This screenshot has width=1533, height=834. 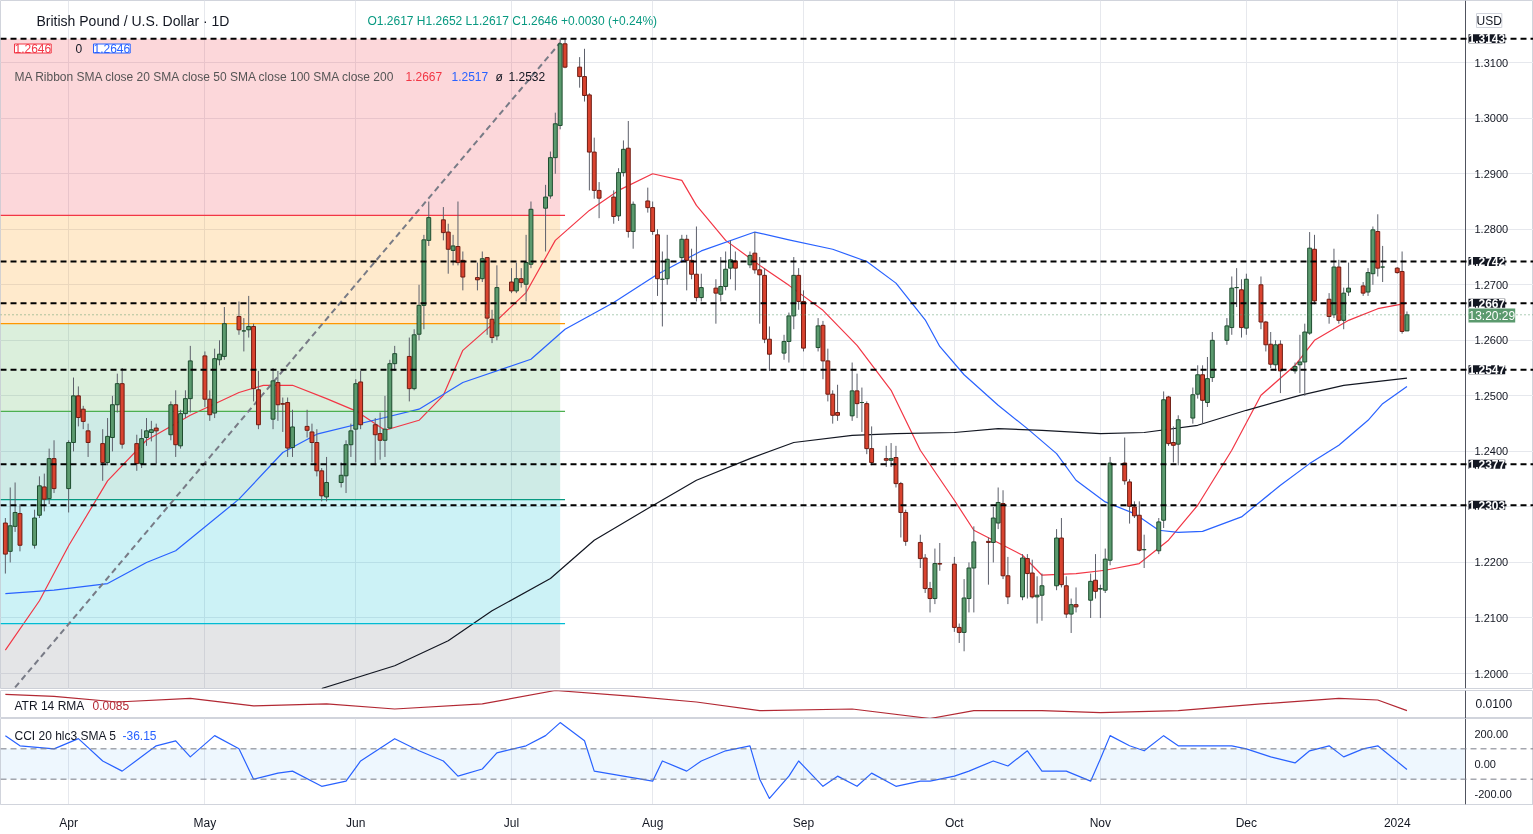 I want to click on x-tick-label: May, so click(x=205, y=822).